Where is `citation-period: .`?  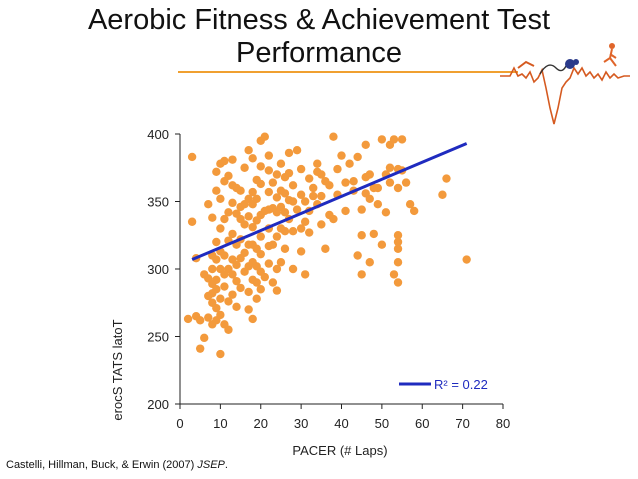
citation-period: . is located at coordinates (226, 465).